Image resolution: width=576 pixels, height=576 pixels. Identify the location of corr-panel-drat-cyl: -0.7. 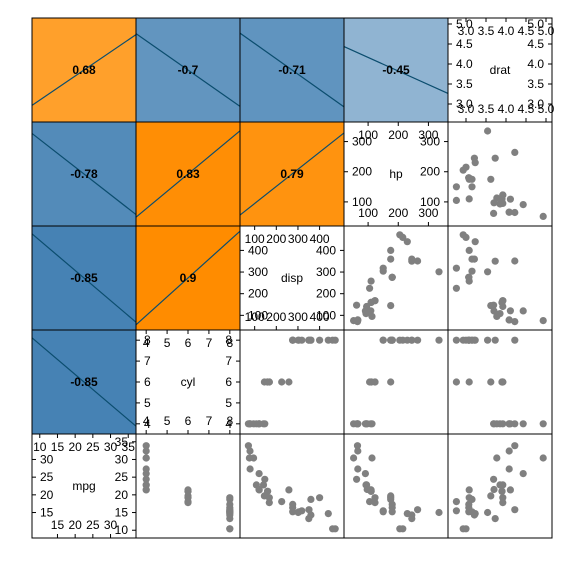
(188, 70).